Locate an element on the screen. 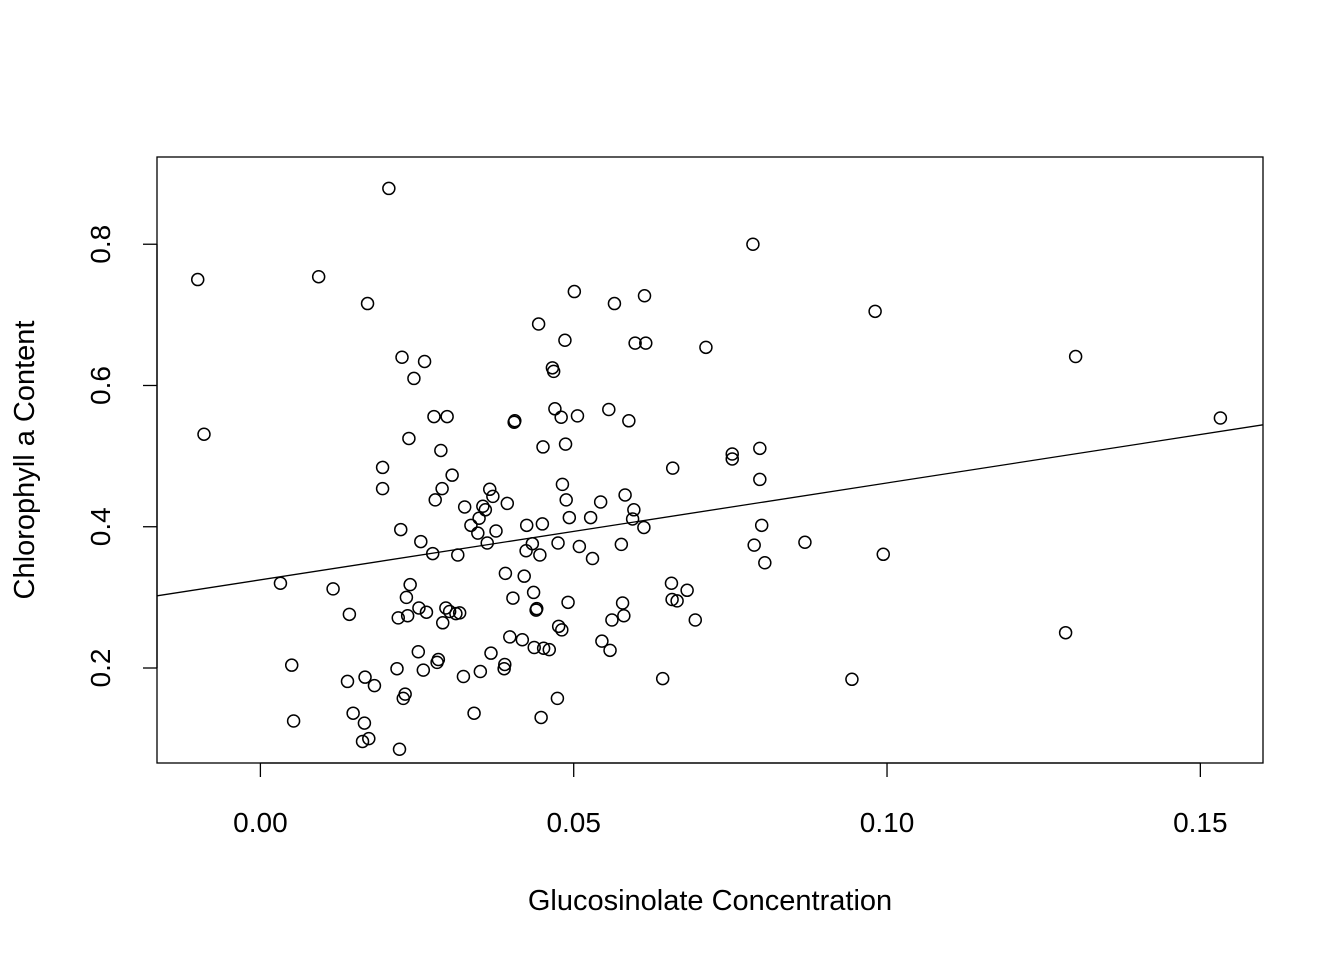  y-axis-label: Chlorophyll a Content is located at coordinates (25, 460).